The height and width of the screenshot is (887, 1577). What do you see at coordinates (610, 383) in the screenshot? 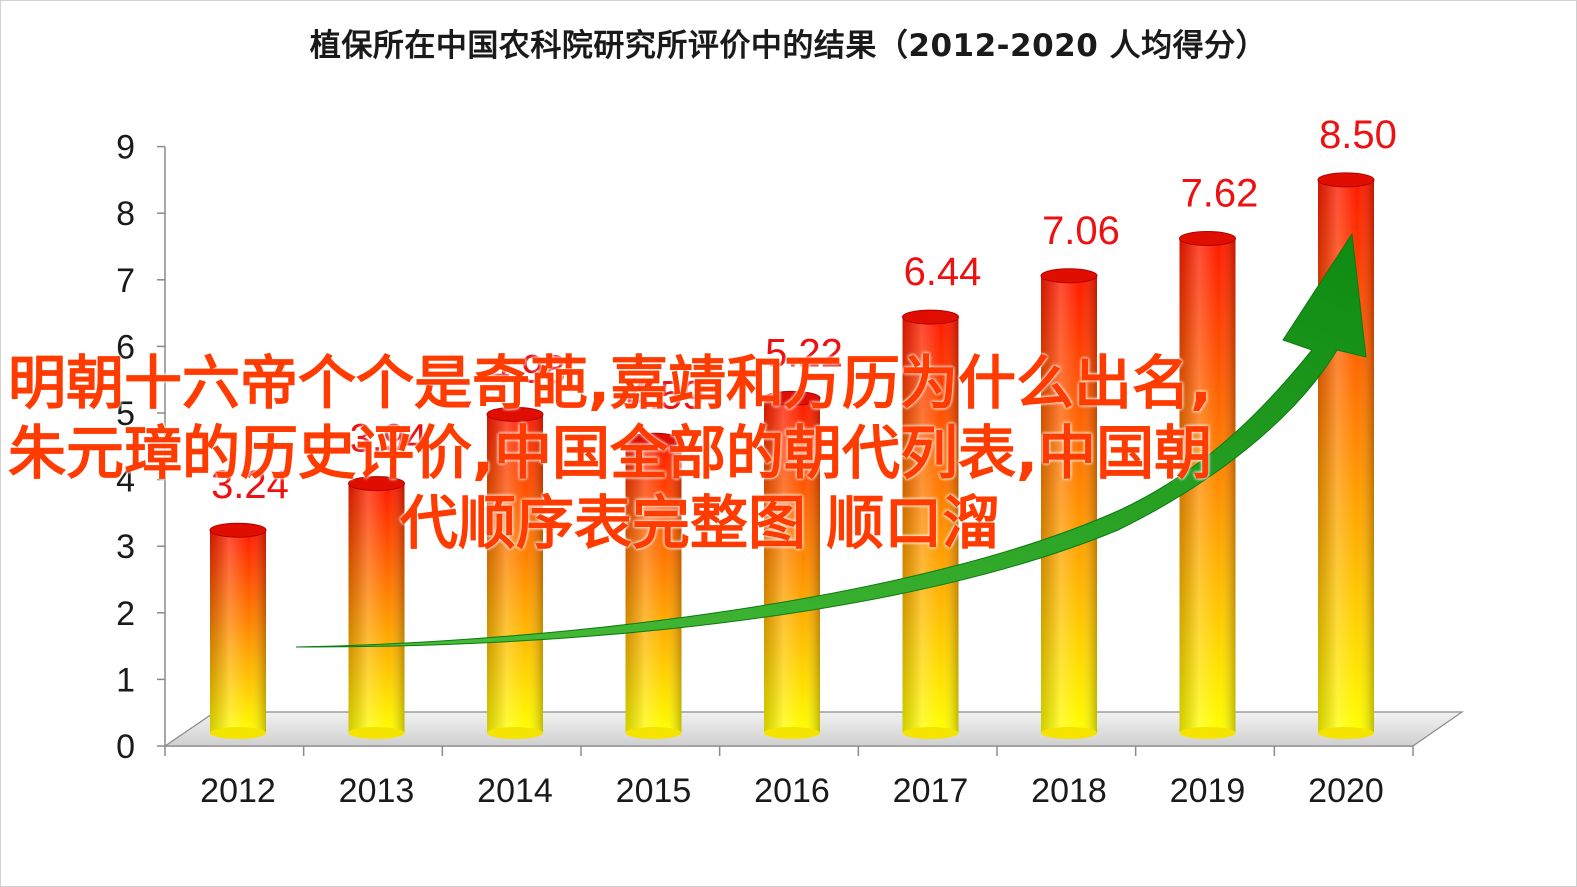
I see `overlay-text-line-1: 明朝十六帝个个是奇葩,嘉靖和万历为什么出名,` at bounding box center [610, 383].